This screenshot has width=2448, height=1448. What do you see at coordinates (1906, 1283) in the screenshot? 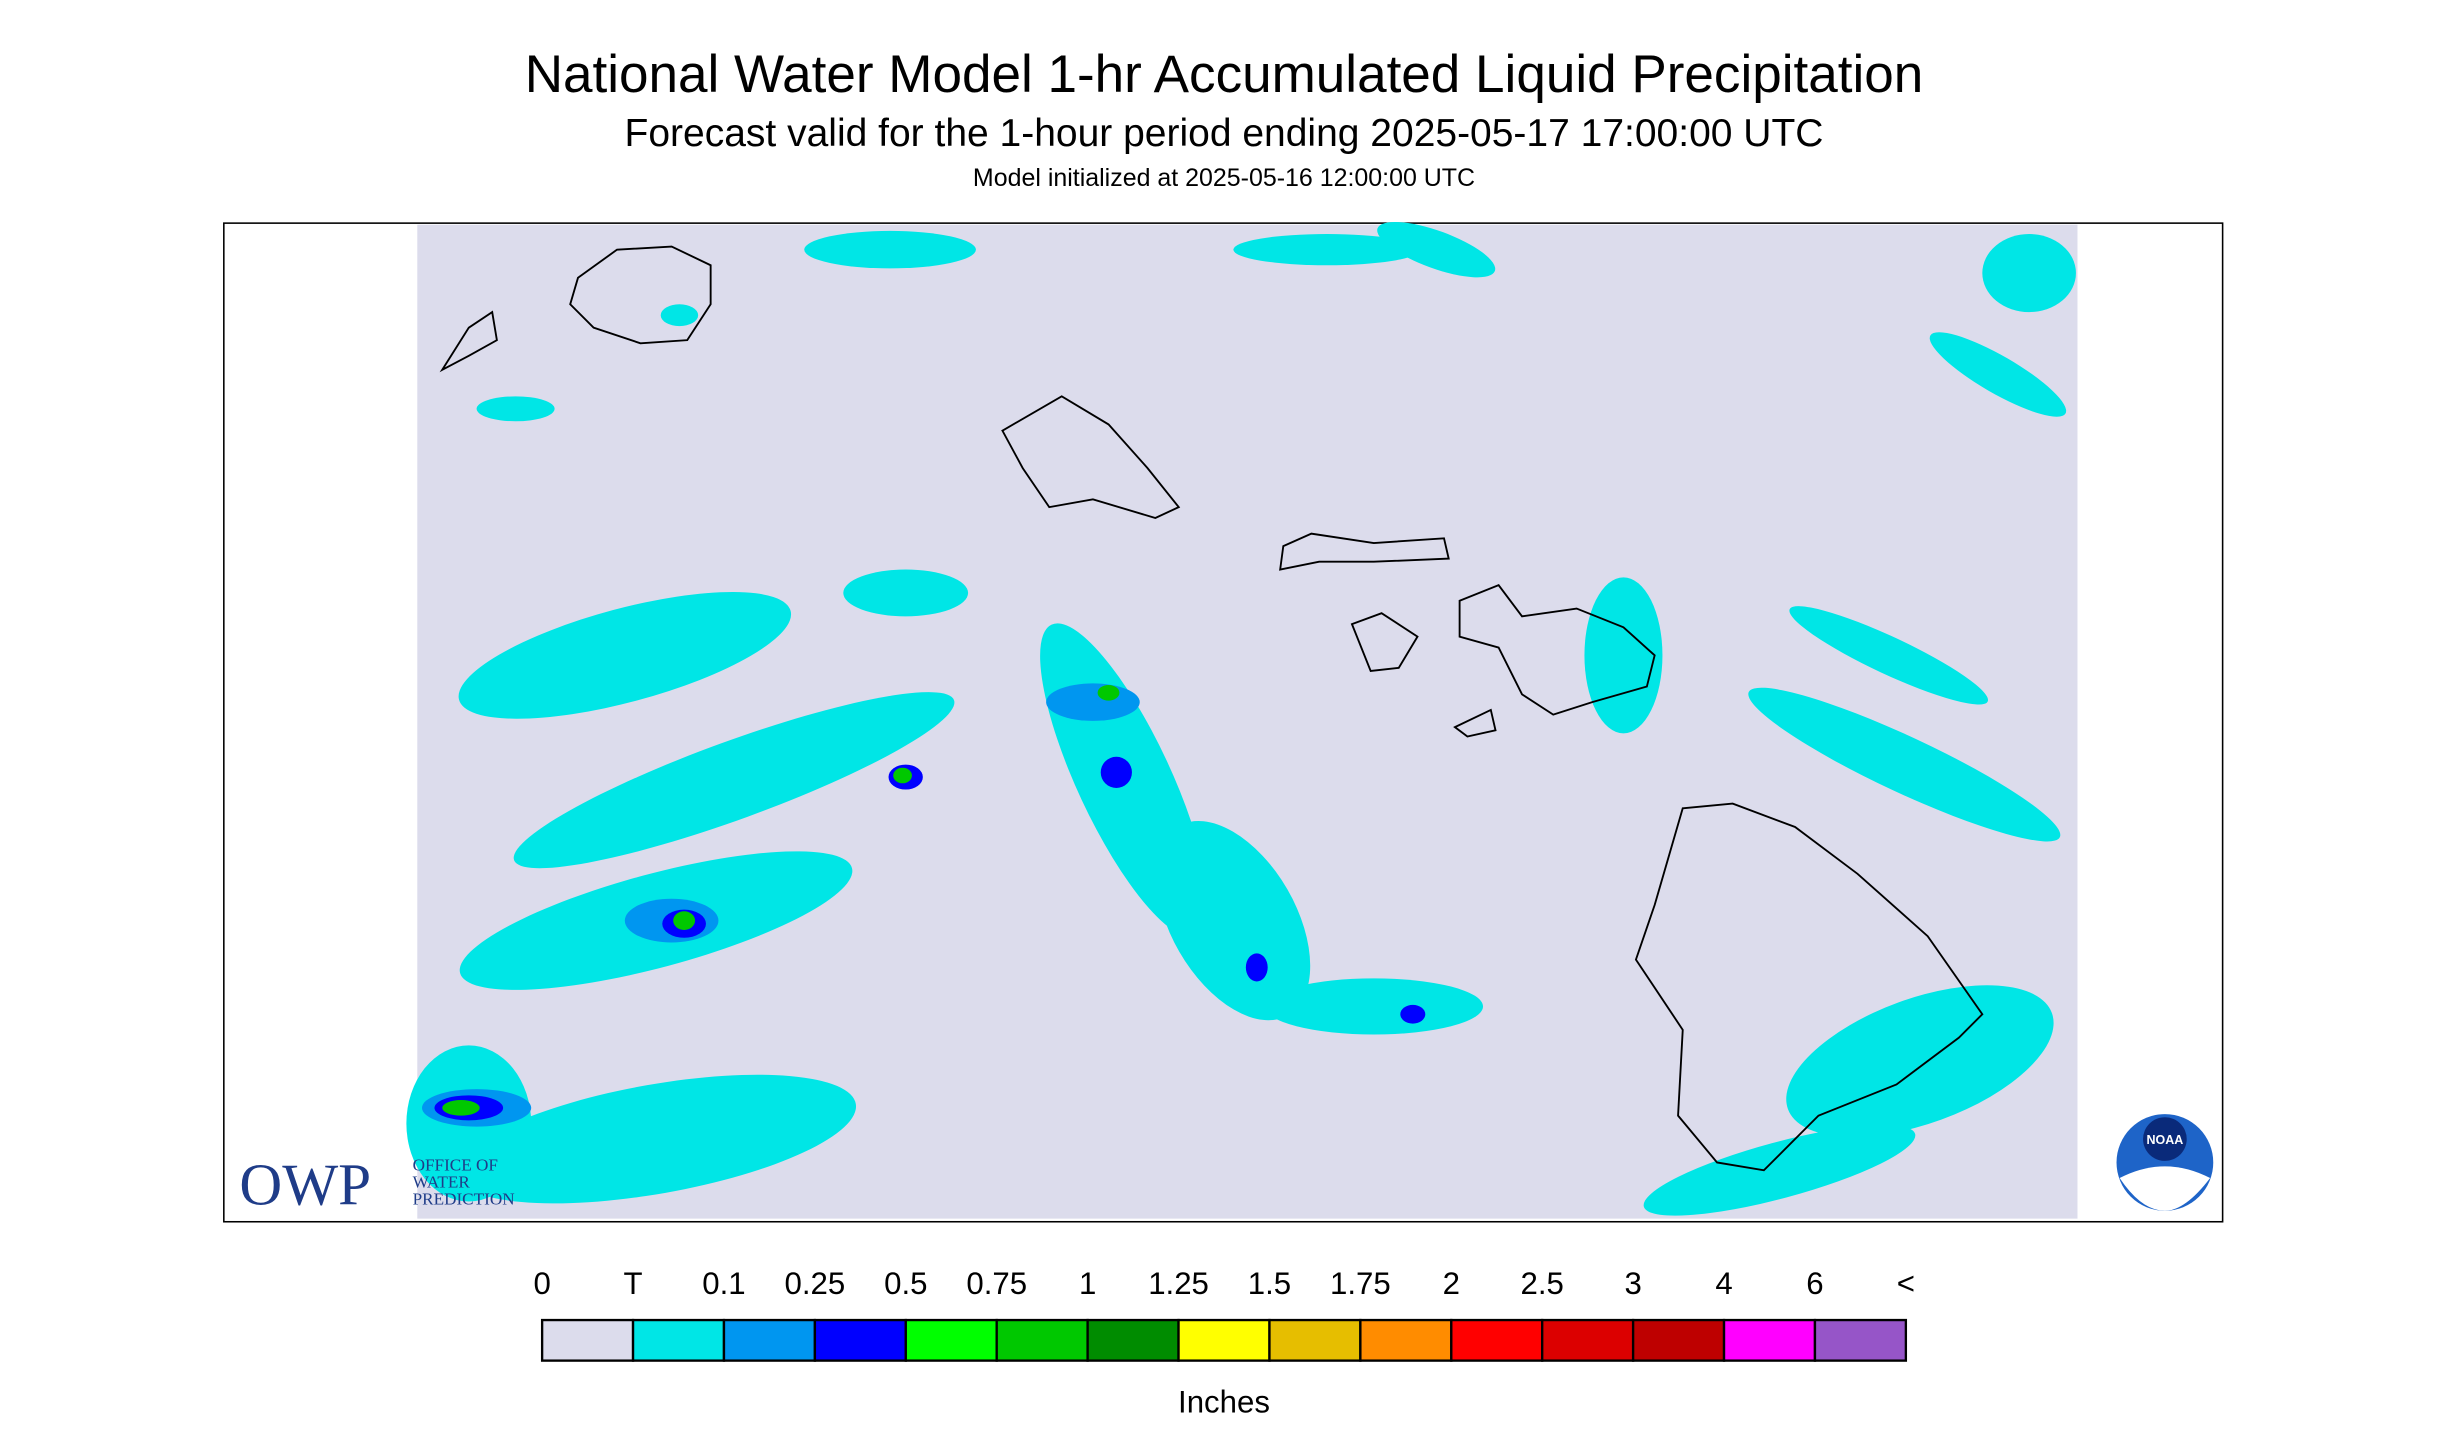
I see `colorbar-label: <` at bounding box center [1906, 1283].